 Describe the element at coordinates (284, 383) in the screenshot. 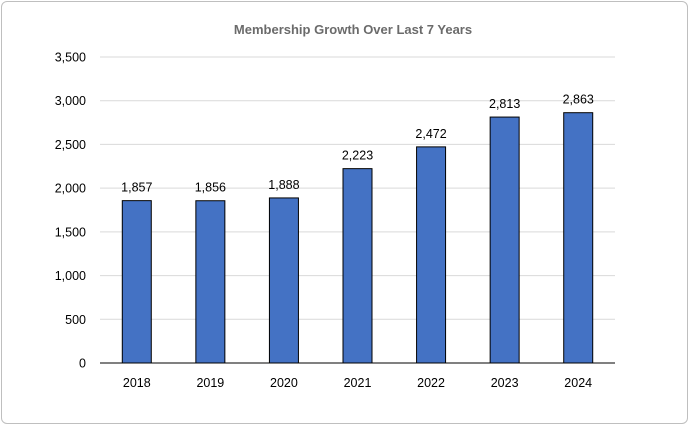

I see `x-tick-label-2020: 2020` at that location.